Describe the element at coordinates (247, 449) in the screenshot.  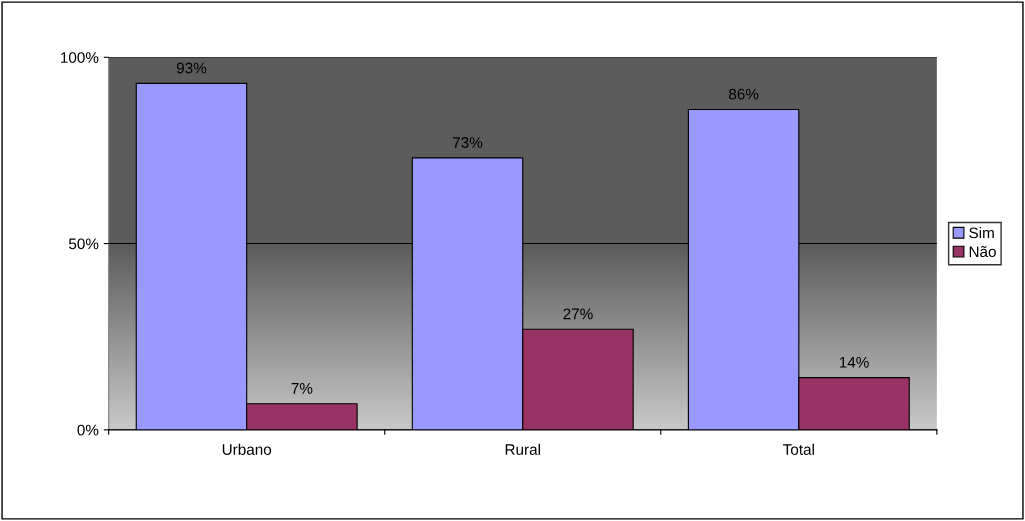
I see `x-tick-label: Urbano` at that location.